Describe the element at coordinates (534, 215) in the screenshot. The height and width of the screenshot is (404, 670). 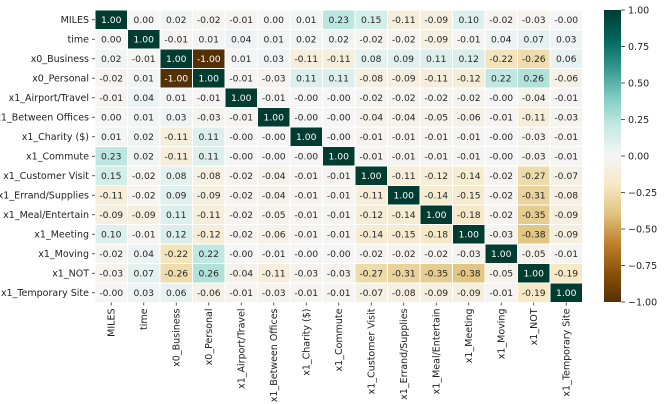
I see `heatmap-cell-label: -0.35` at that location.